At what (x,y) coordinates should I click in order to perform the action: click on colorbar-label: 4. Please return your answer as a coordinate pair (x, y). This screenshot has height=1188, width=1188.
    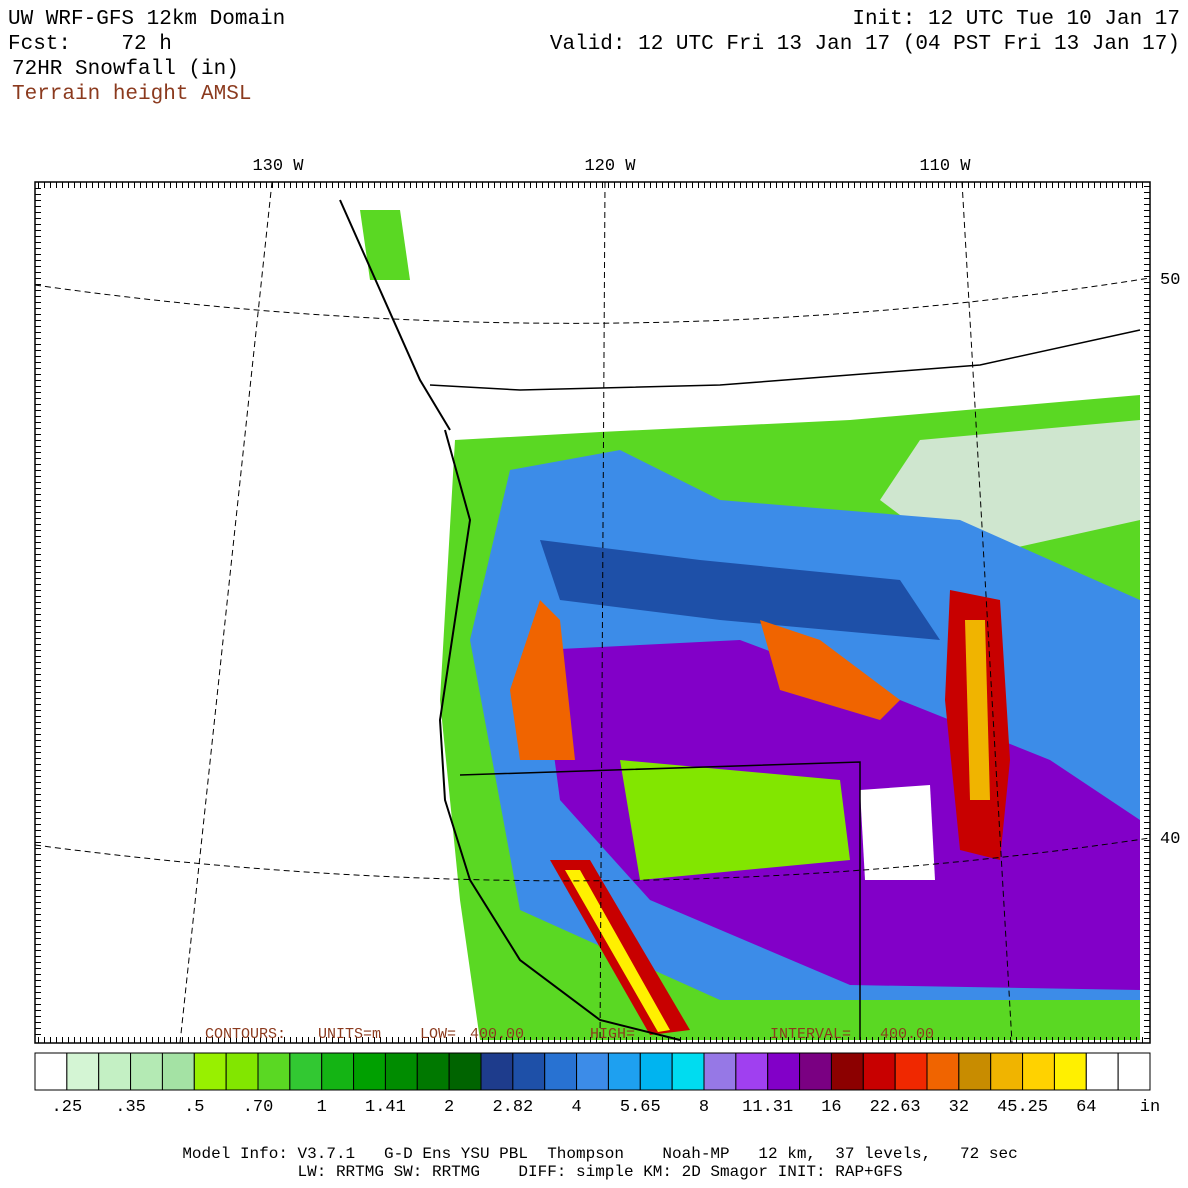
    Looking at the image, I should click on (576, 1107).